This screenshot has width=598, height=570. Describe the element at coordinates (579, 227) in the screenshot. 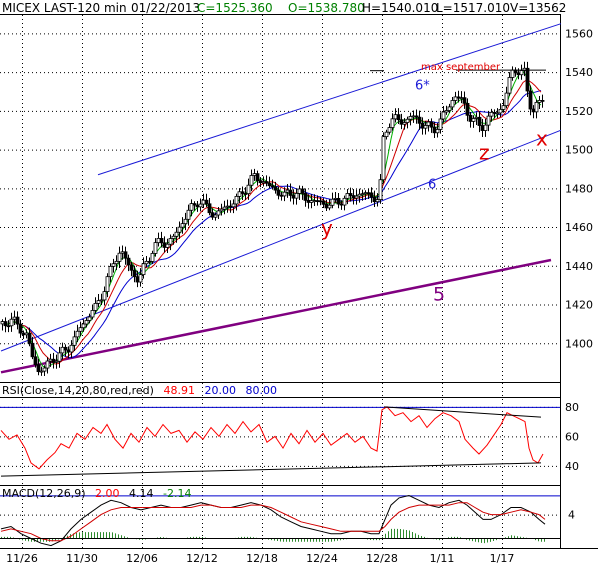

I see `price-tick-1460: 1460` at that location.